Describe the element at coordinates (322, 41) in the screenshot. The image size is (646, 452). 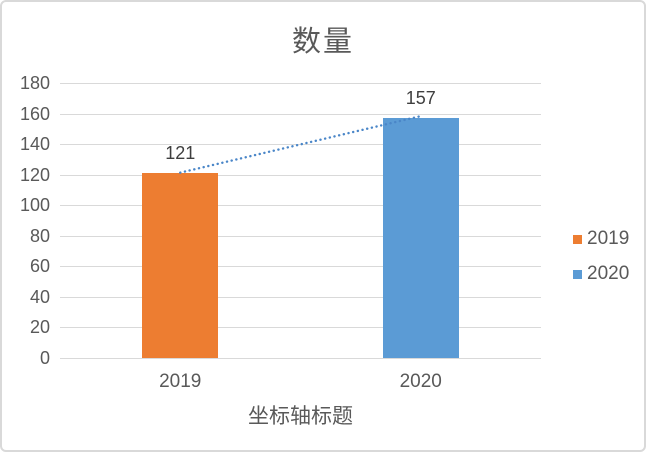
I see `chart-title: 数量` at that location.